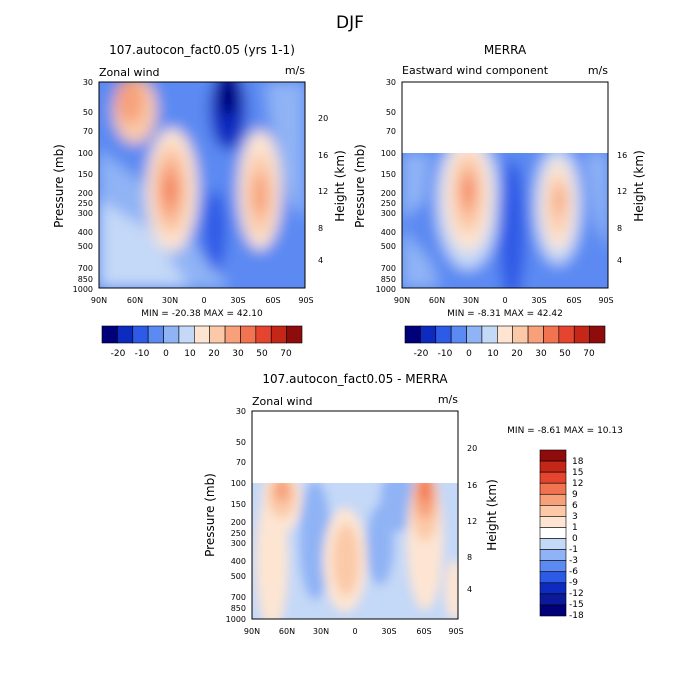 This screenshot has height=700, width=700. What do you see at coordinates (622, 191) in the screenshot?
I see `p2-htick-12: 12` at bounding box center [622, 191].